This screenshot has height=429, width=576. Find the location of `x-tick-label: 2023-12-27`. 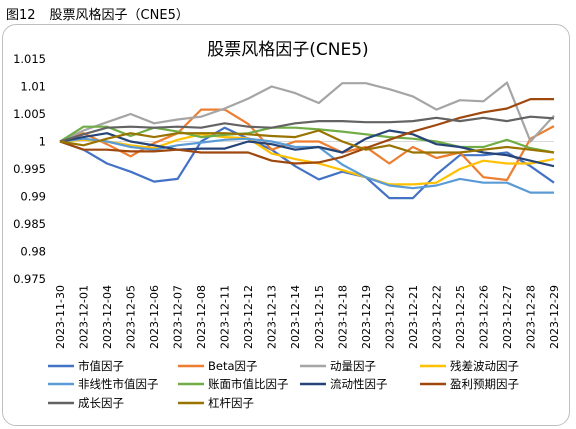

x-tick-label: 2023-12-27 is located at coordinates (507, 317).